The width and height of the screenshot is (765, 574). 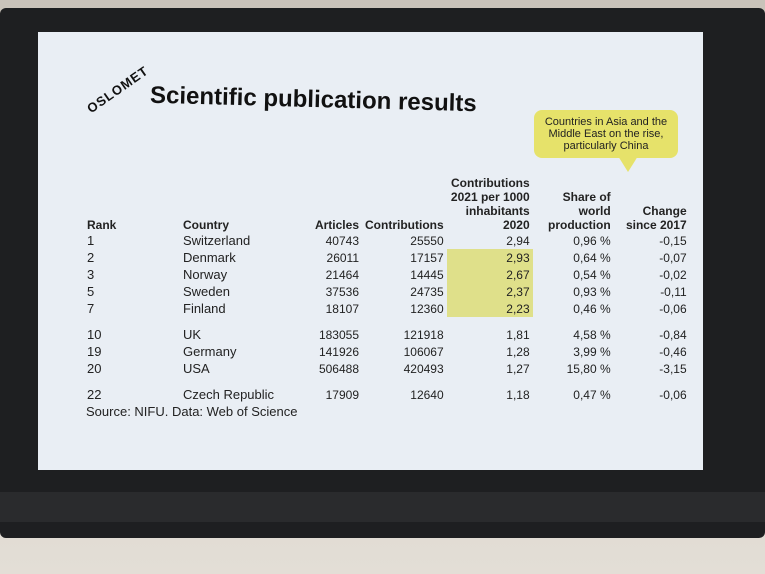 What do you see at coordinates (336, 225) in the screenshot?
I see `column-header: Articles` at bounding box center [336, 225].